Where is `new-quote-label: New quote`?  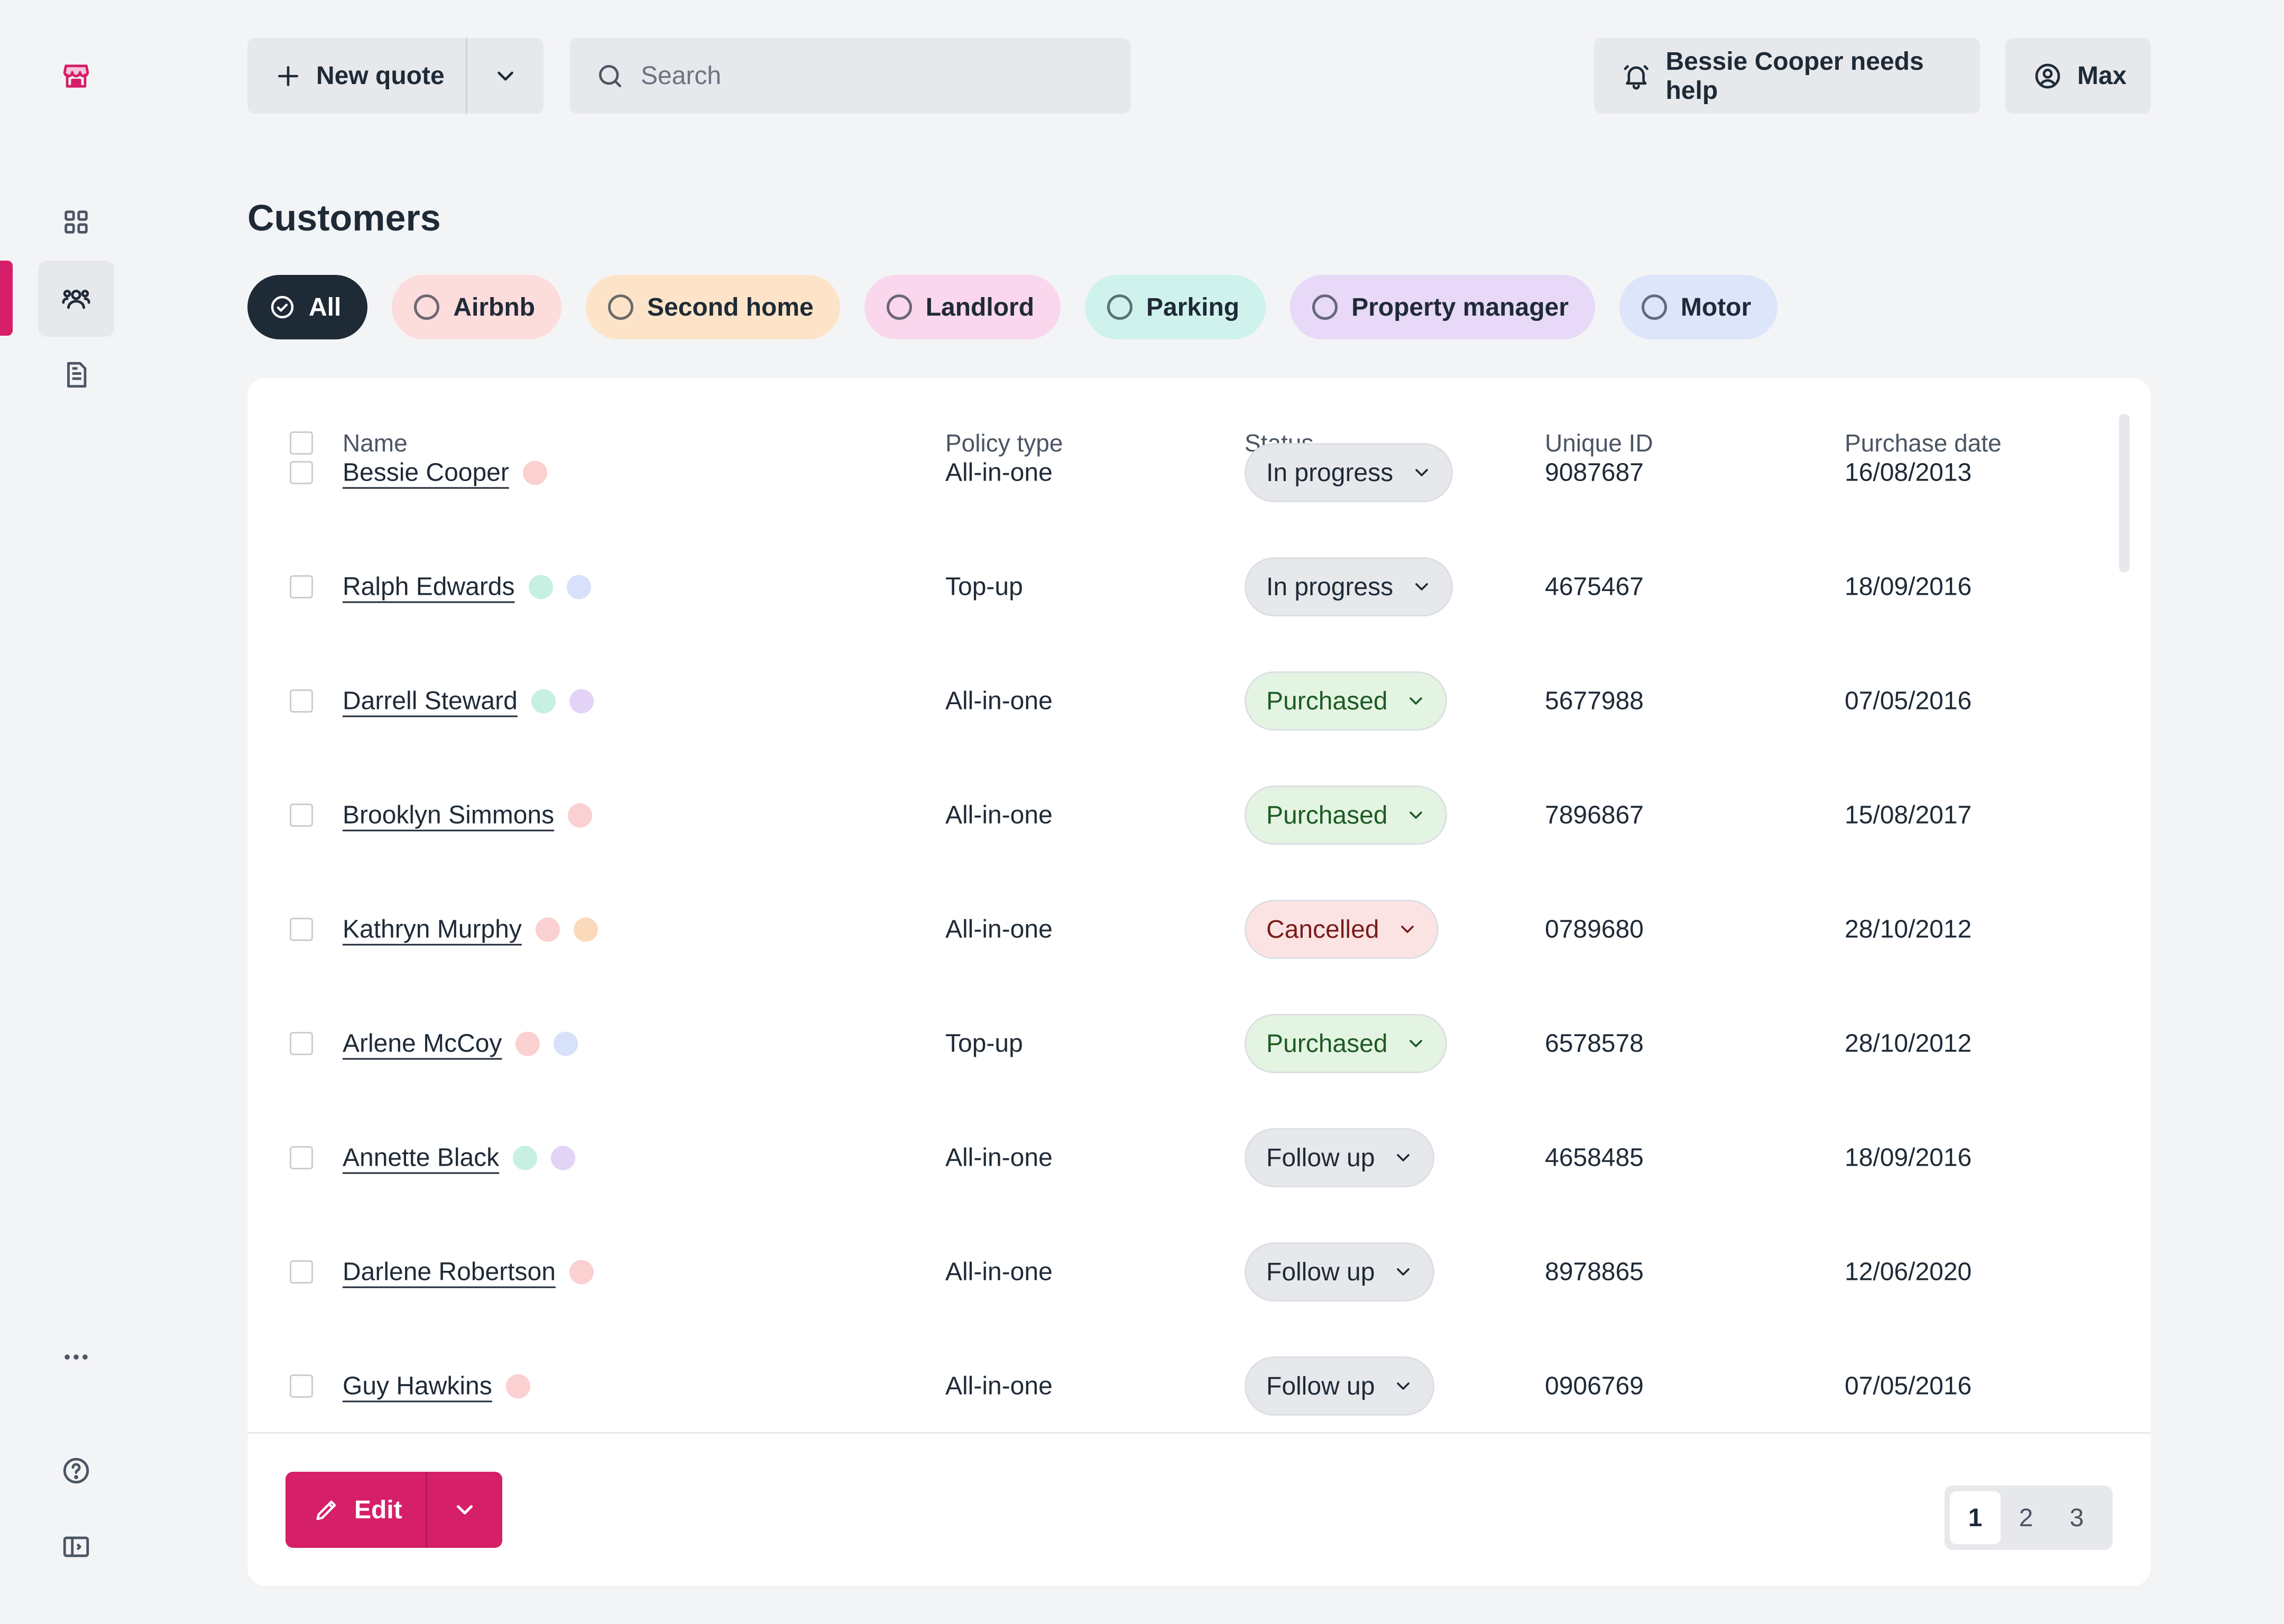 new-quote-label: New quote is located at coordinates (380, 76).